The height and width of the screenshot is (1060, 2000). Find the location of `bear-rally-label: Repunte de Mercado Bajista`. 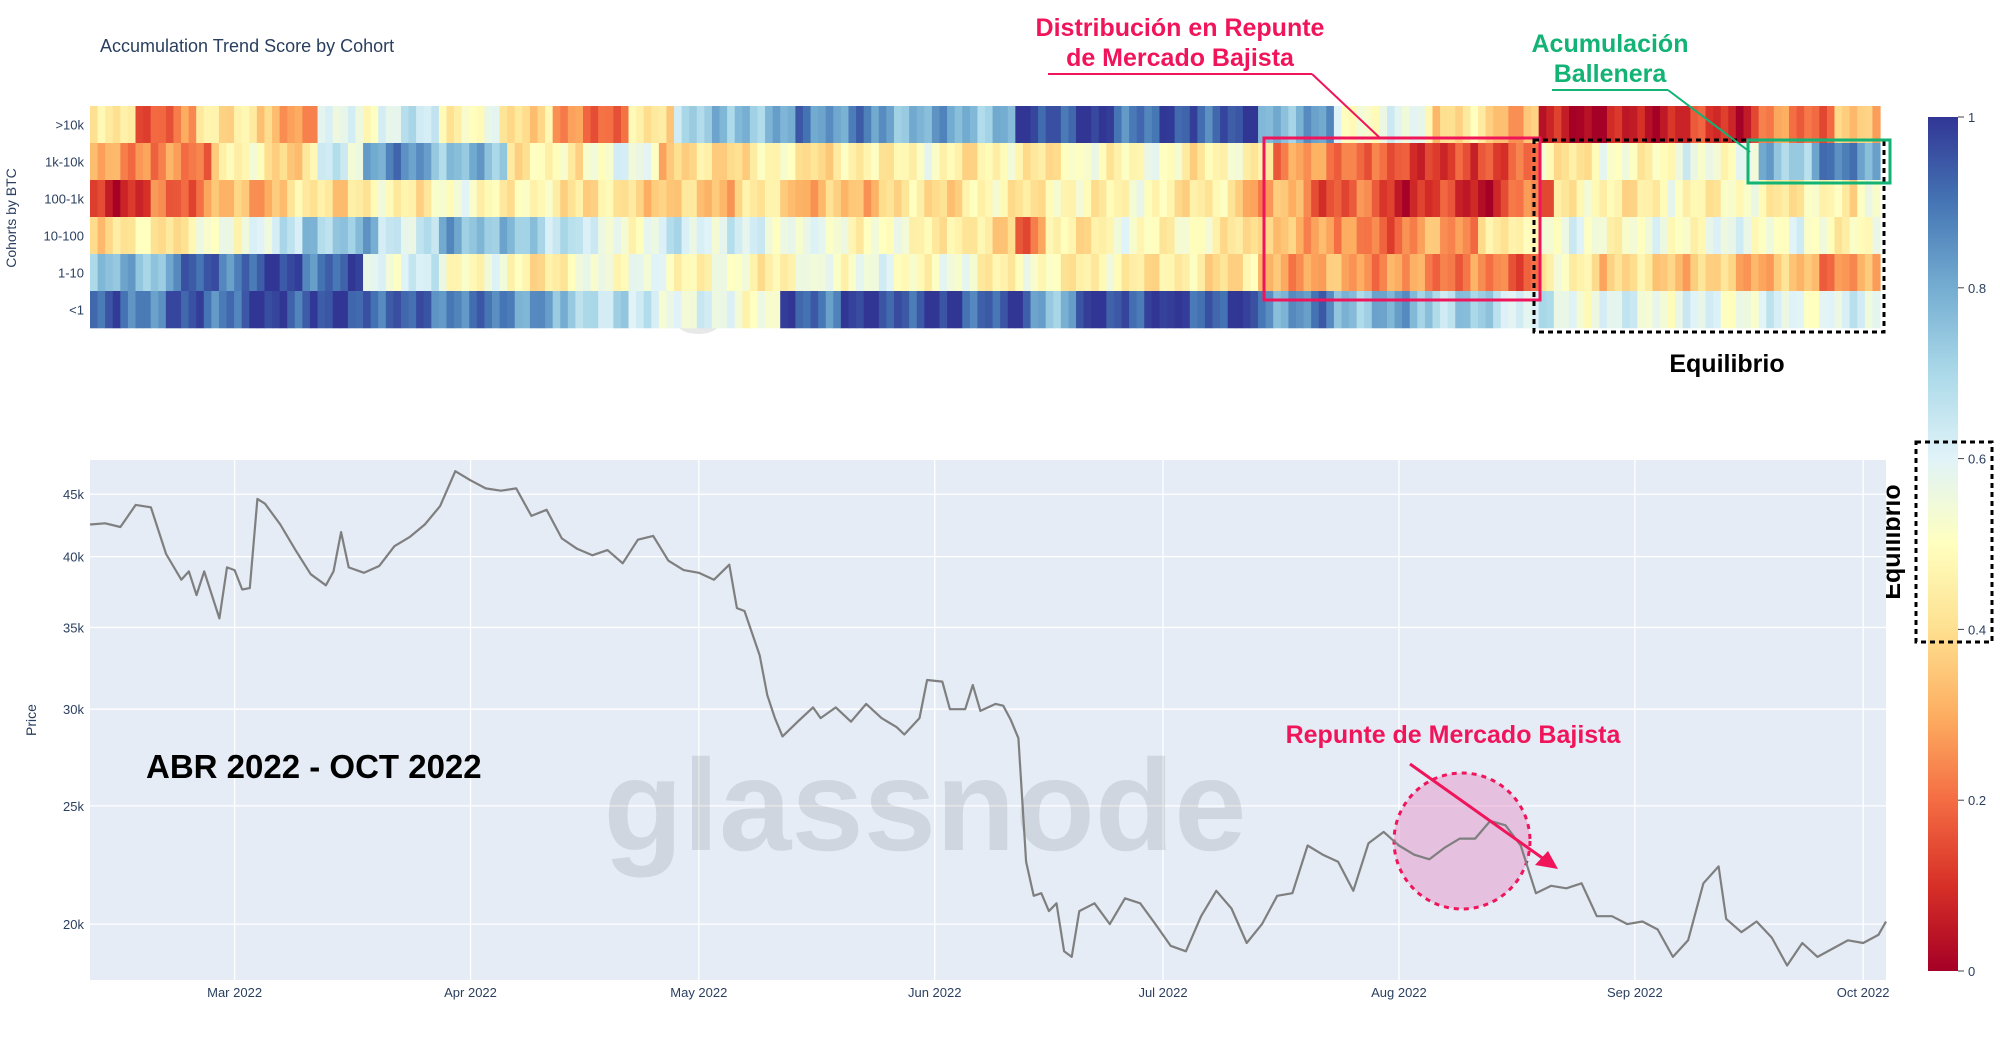

bear-rally-label: Repunte de Mercado Bajista is located at coordinates (1454, 735).